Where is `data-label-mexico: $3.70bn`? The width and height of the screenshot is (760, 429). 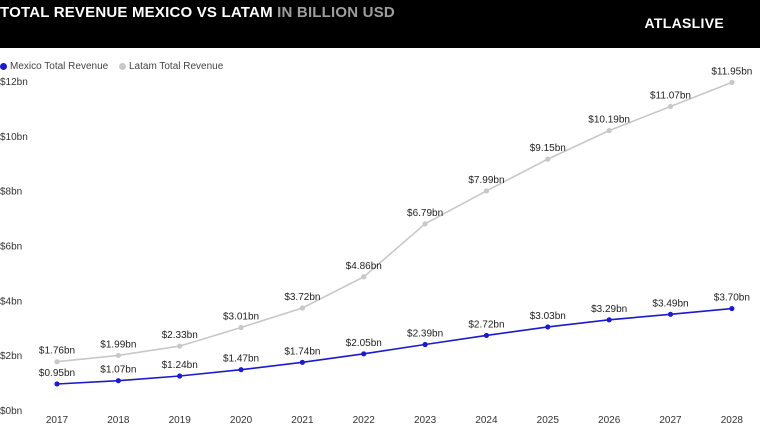 data-label-mexico: $3.70bn is located at coordinates (732, 298).